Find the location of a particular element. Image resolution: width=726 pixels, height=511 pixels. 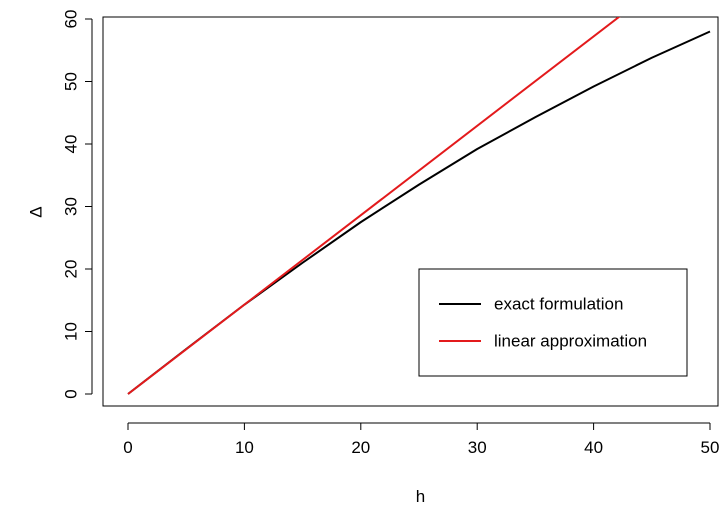

x-tick-label: 0 is located at coordinates (127, 447).